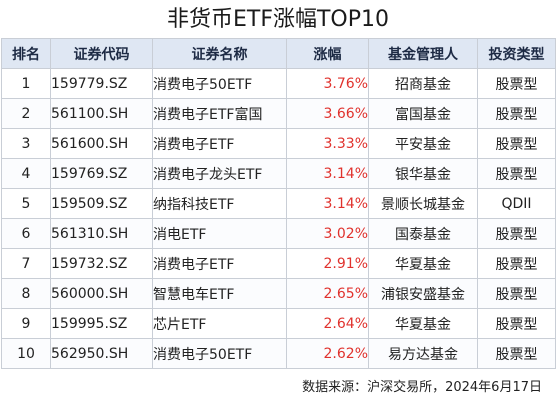 Image resolution: width=556 pixels, height=401 pixels. Describe the element at coordinates (219, 173) in the screenshot. I see `cell-name: 消费电子龙头ETF` at that location.